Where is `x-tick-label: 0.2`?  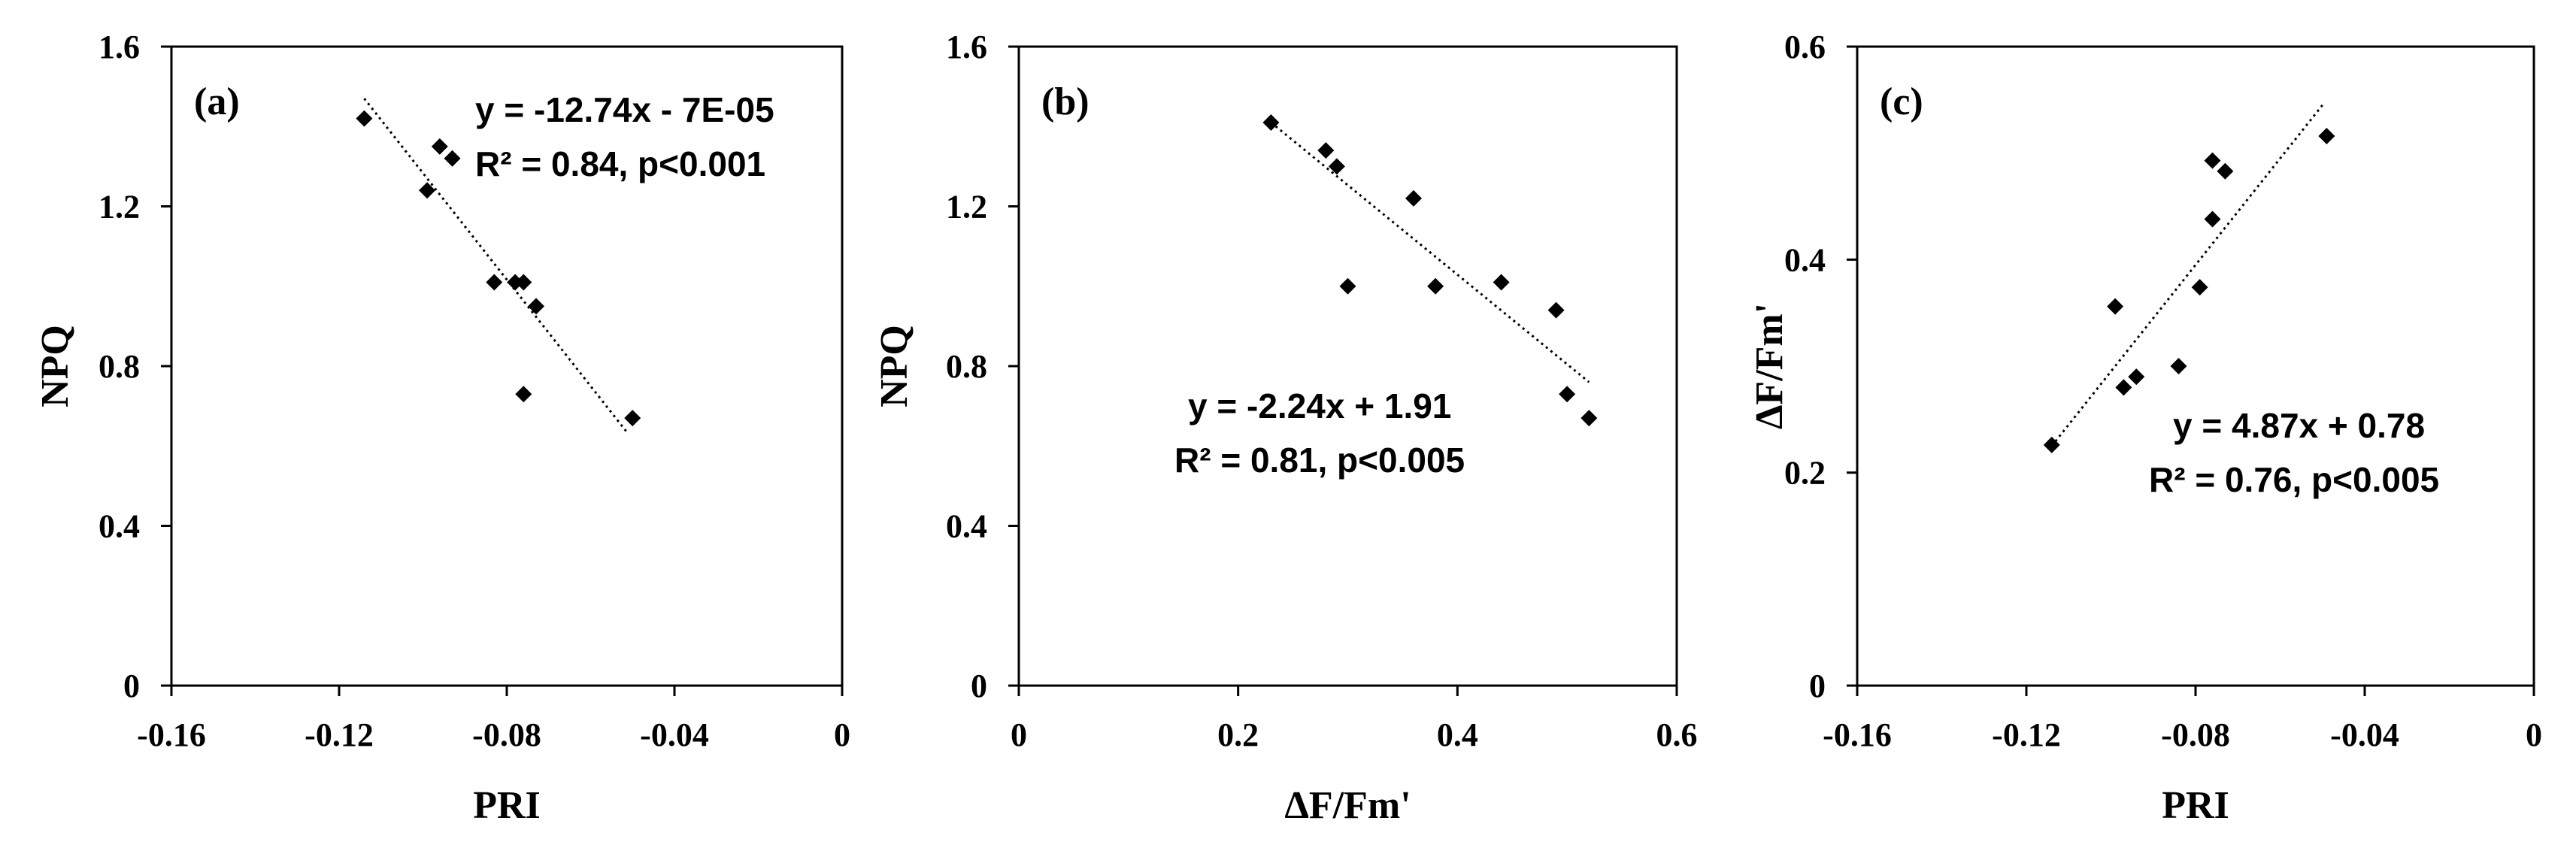
x-tick-label: 0.2 is located at coordinates (1238, 734).